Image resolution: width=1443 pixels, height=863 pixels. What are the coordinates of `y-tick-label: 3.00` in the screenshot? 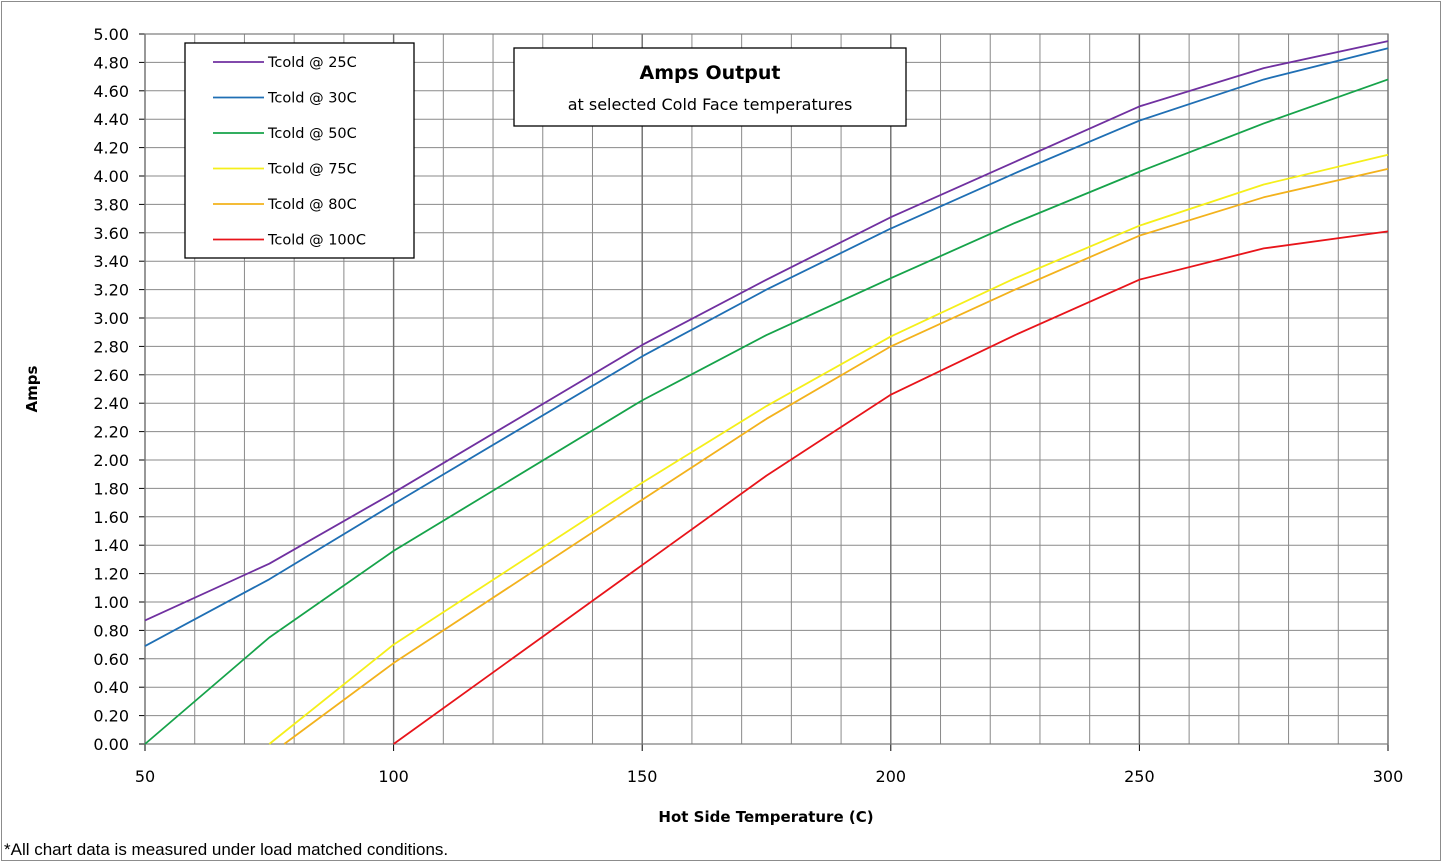 It's located at (111, 318).